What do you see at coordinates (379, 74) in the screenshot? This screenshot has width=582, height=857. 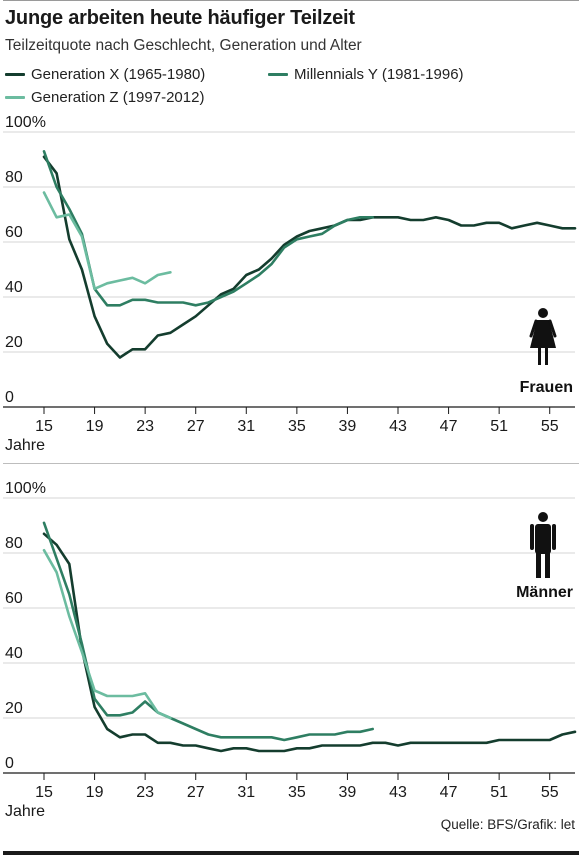 I see `legend-label-millennials: Millennials Y (1981-1996)` at bounding box center [379, 74].